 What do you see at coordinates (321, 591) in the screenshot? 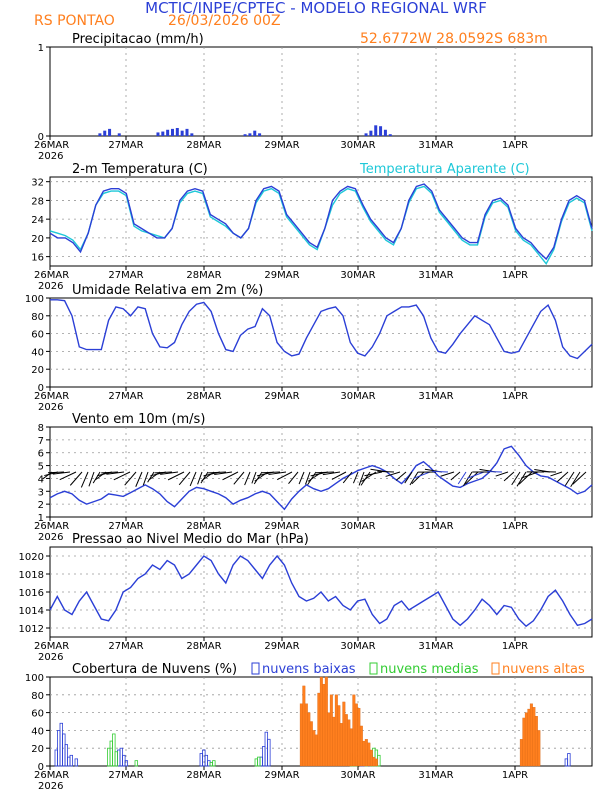
I see `series-line-pressao` at bounding box center [321, 591].